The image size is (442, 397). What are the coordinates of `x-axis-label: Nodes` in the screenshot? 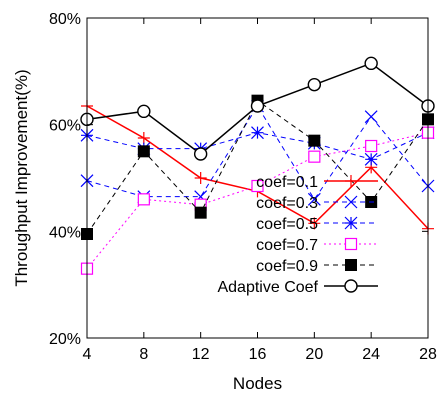 It's located at (257, 383).